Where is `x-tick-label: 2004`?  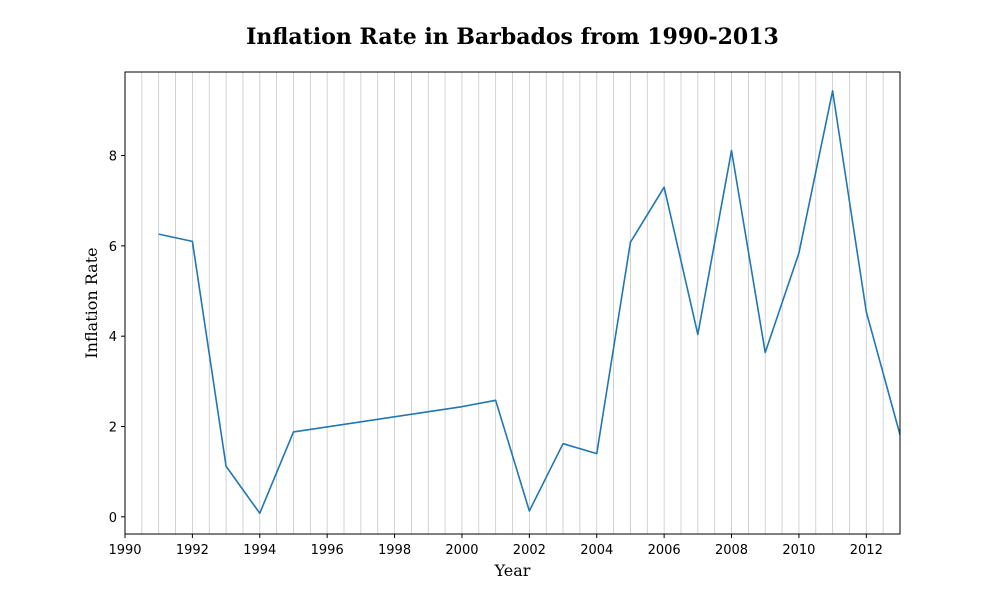 x-tick-label: 2004 is located at coordinates (596, 550).